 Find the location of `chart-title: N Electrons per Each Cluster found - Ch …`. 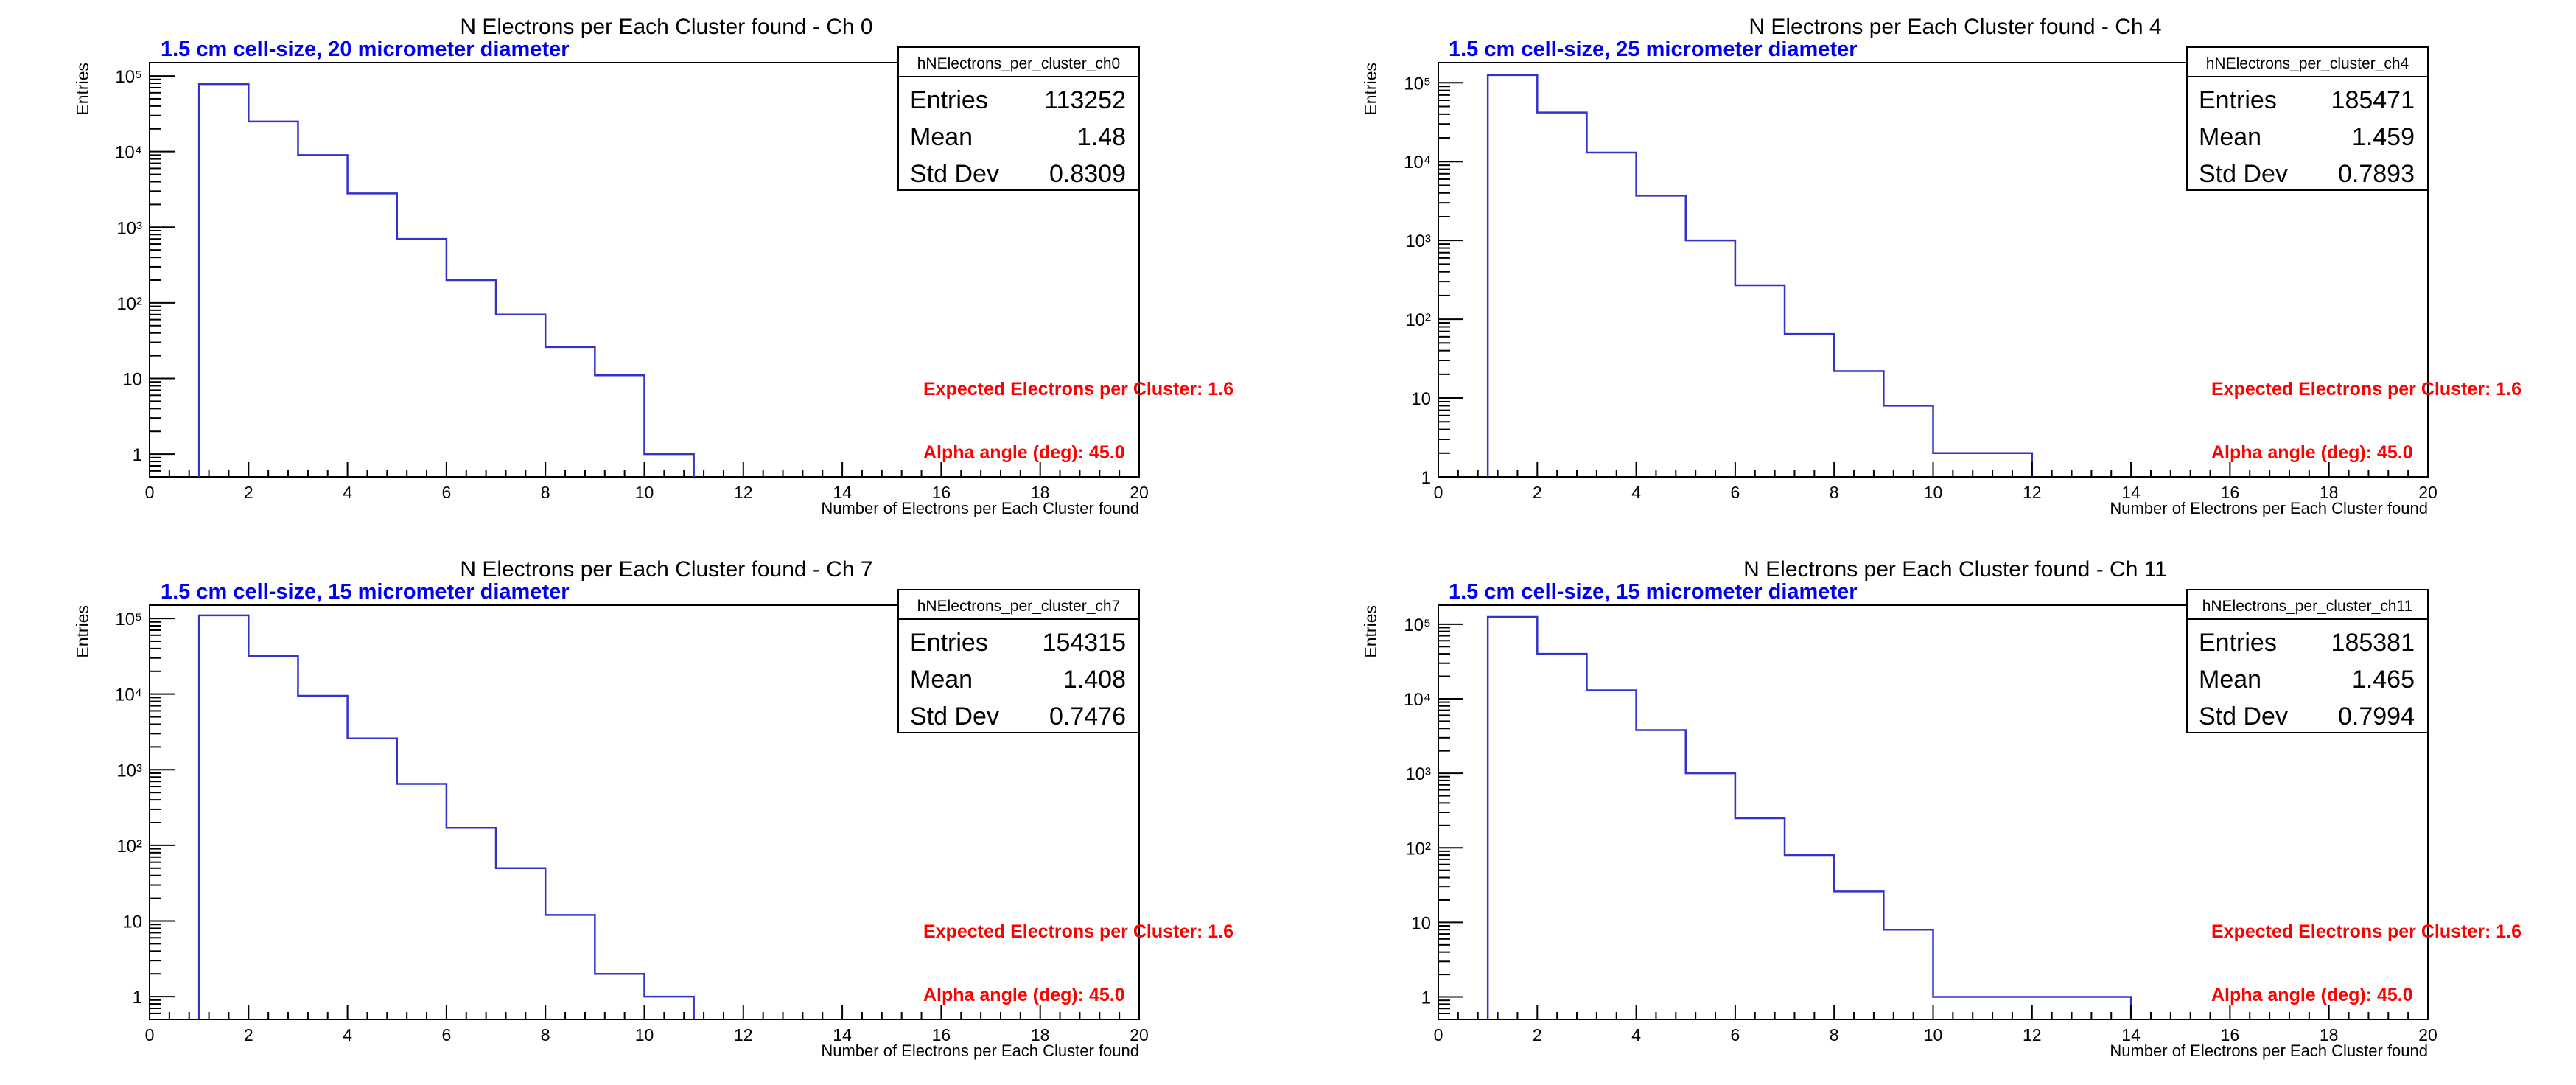

chart-title: N Electrons per Each Cluster found - Ch … is located at coordinates (1955, 27).